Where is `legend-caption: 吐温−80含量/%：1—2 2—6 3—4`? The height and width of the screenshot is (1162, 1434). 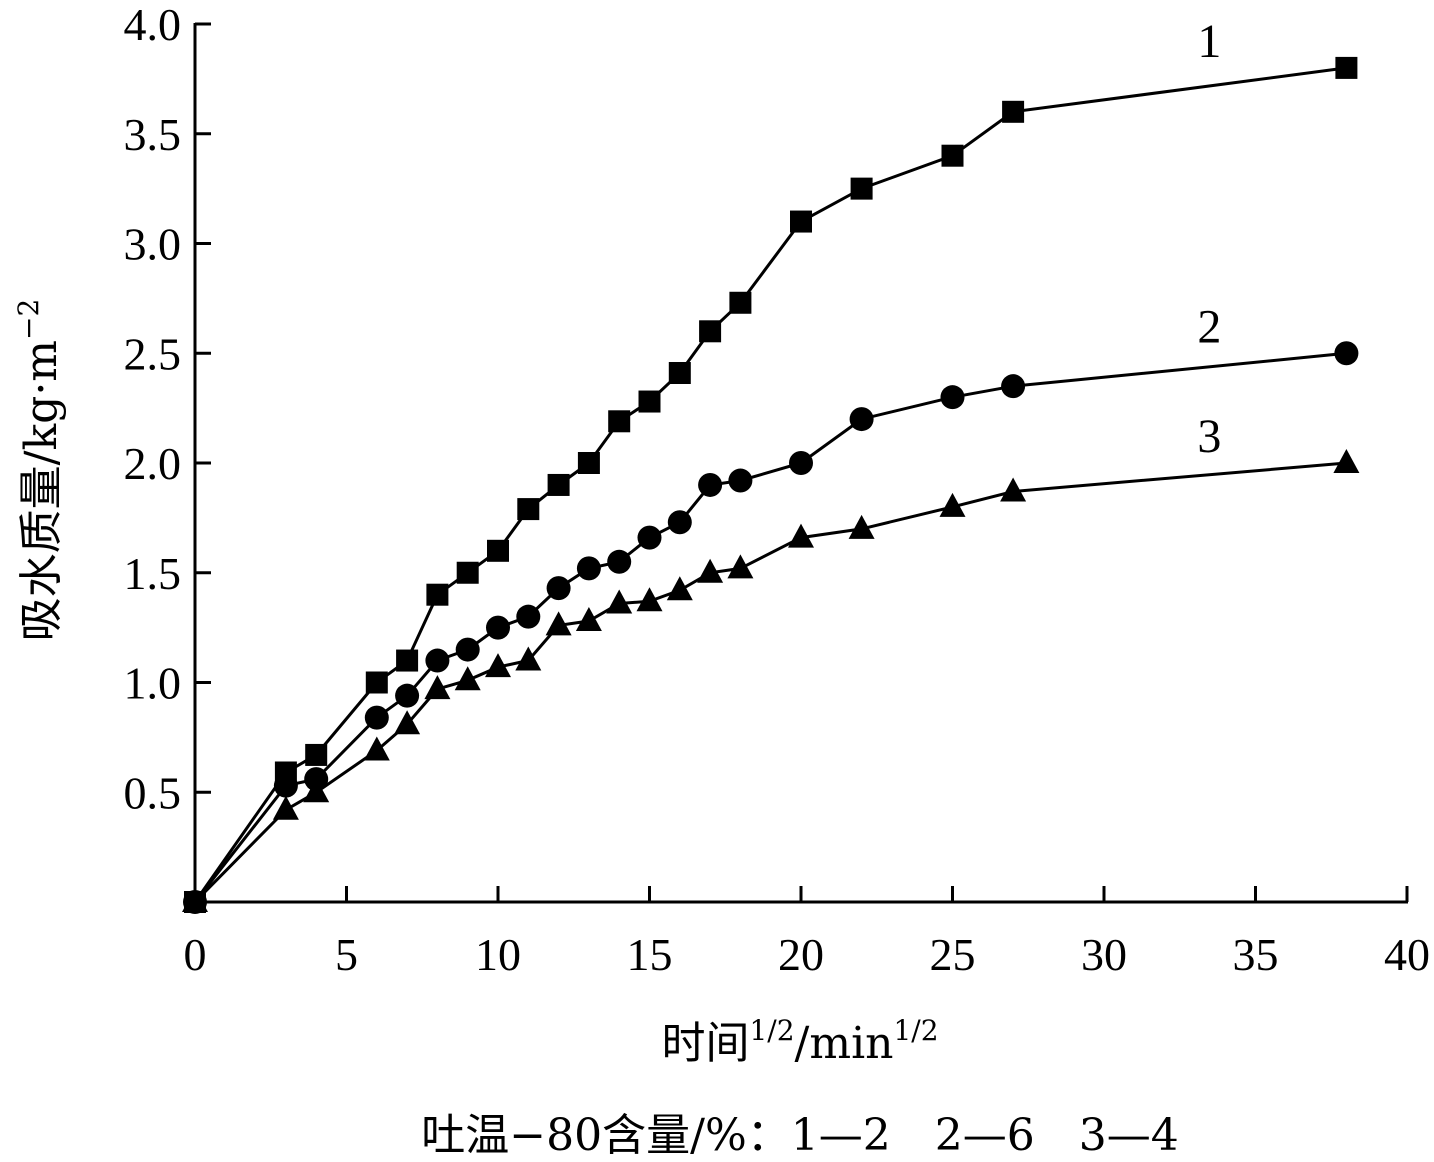 legend-caption: 吐温−80含量/%：1—2 2—6 3—4 is located at coordinates (799, 1135).